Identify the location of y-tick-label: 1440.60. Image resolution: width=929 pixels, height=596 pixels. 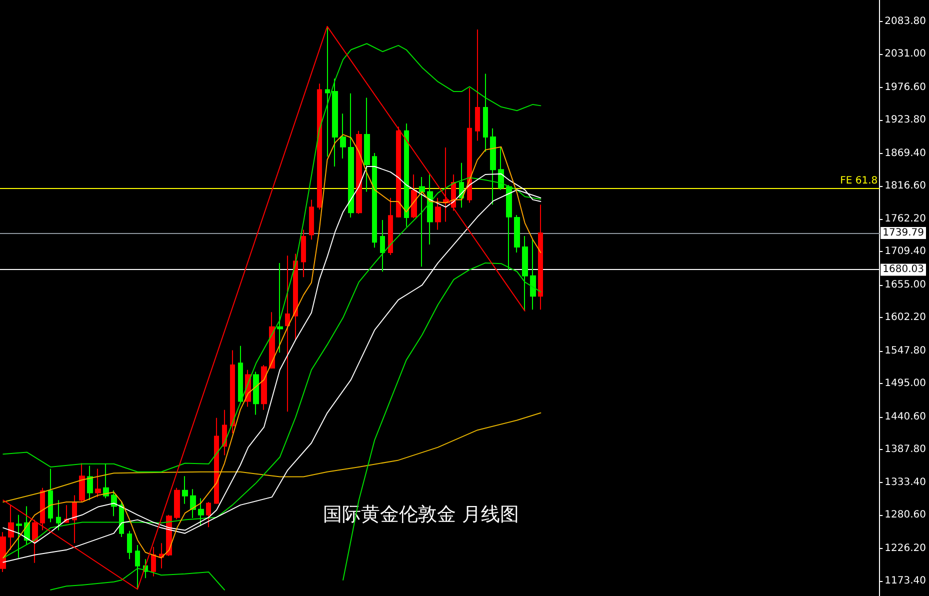
(905, 416).